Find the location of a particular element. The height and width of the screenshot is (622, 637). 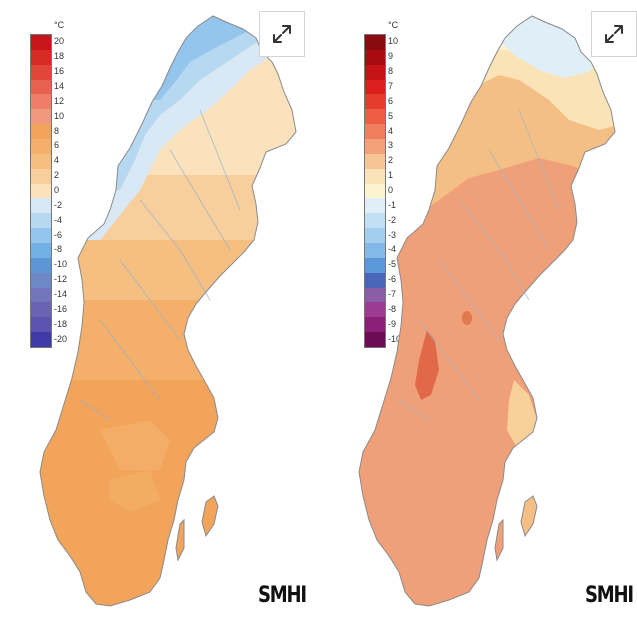

scale-tick-label: 1 is located at coordinates (391, 175).